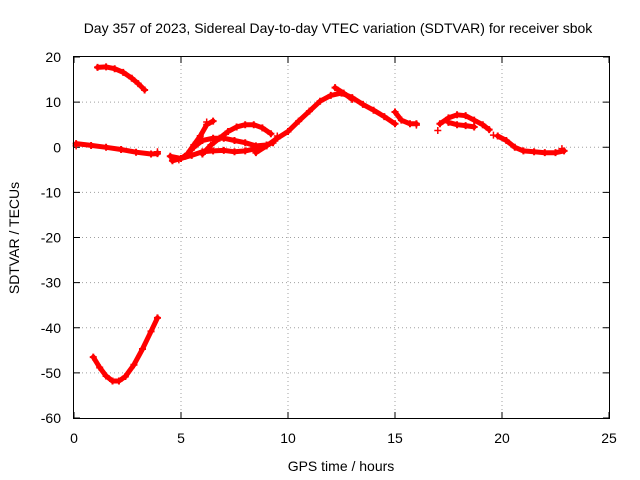 Image resolution: width=640 pixels, height=480 pixels. Describe the element at coordinates (14, 238) in the screenshot. I see `y-axis-label: SDTVAR / TECUs` at that location.